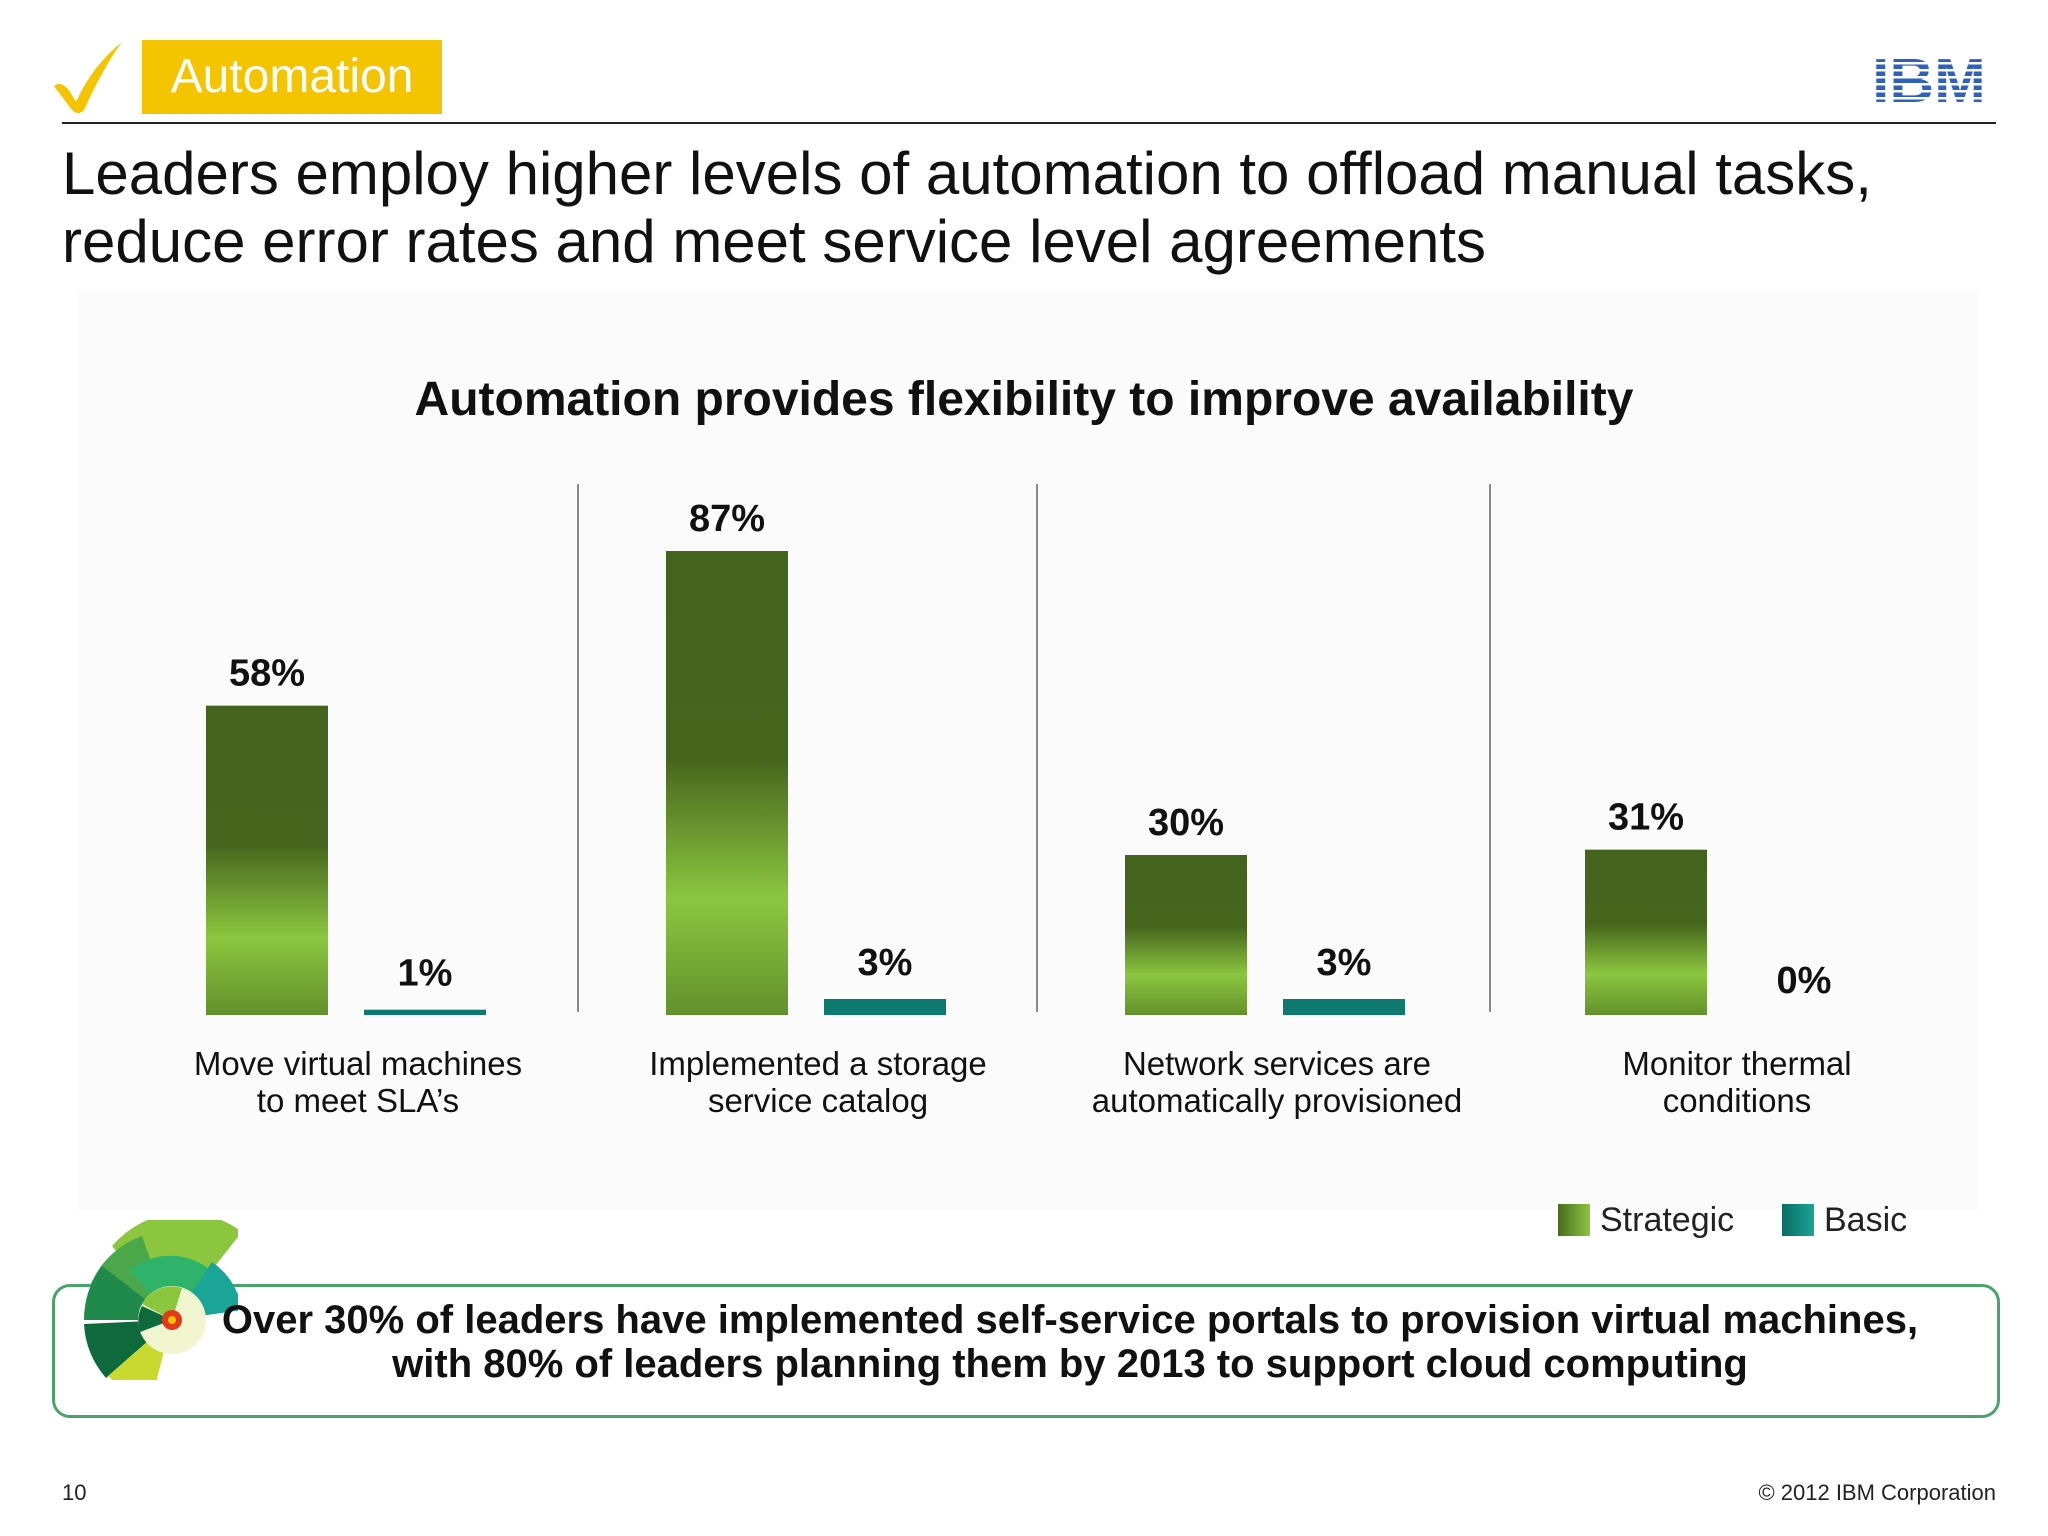 The height and width of the screenshot is (1536, 2048). What do you see at coordinates (74, 1492) in the screenshot?
I see `page-number: 10` at bounding box center [74, 1492].